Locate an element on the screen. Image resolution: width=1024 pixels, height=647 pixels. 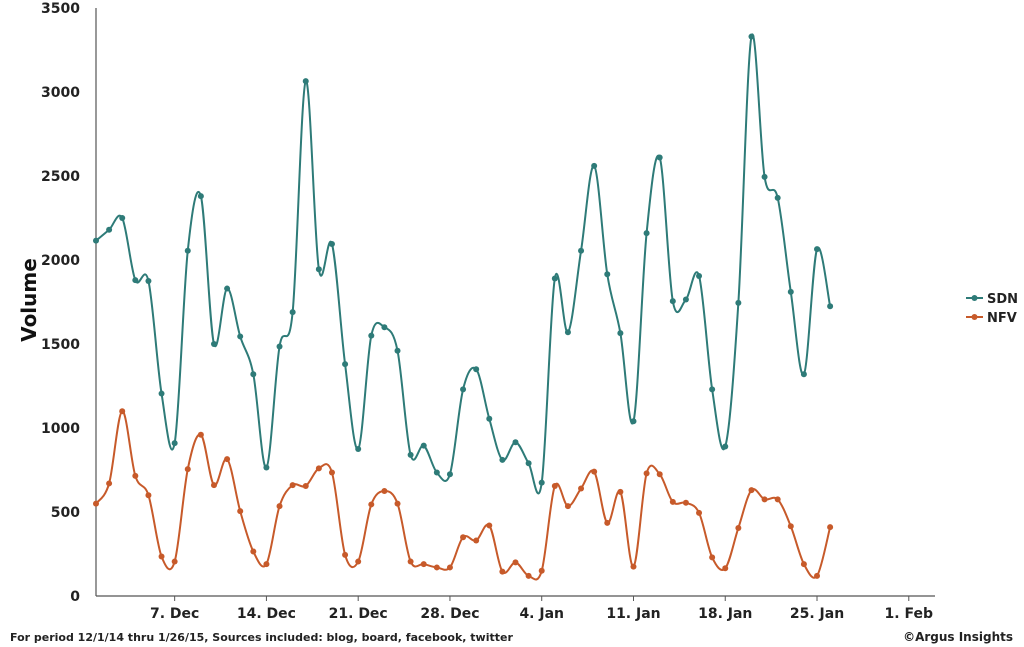
legend-item-sdn: SDN is located at coordinates (992, 299).